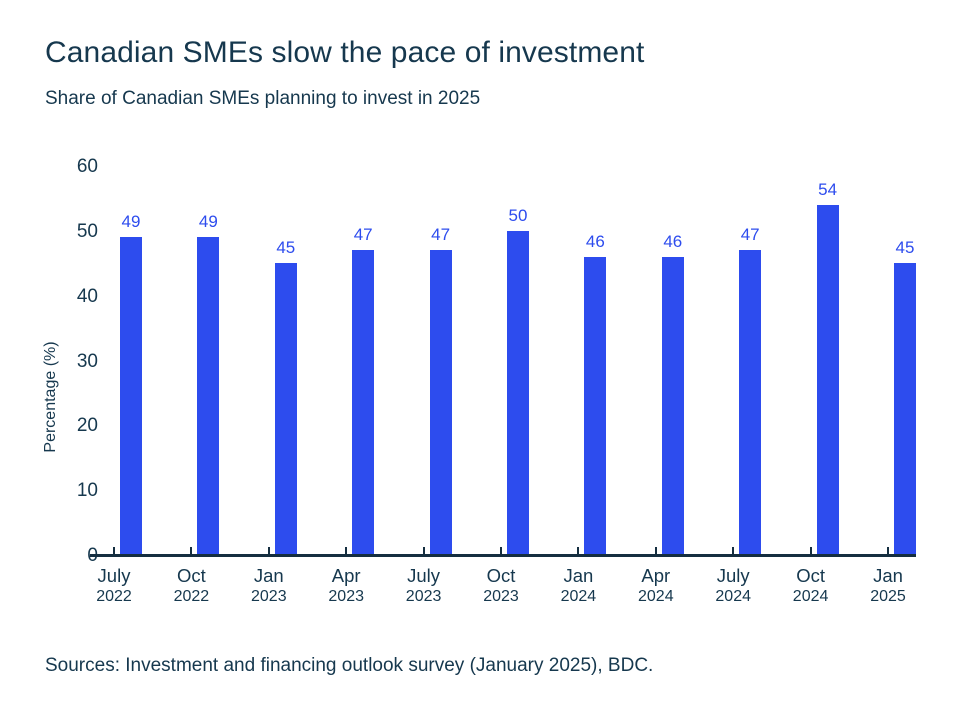 This screenshot has height=720, width=960. Describe the element at coordinates (68, 555) in the screenshot. I see `y-tick-label: 0` at that location.